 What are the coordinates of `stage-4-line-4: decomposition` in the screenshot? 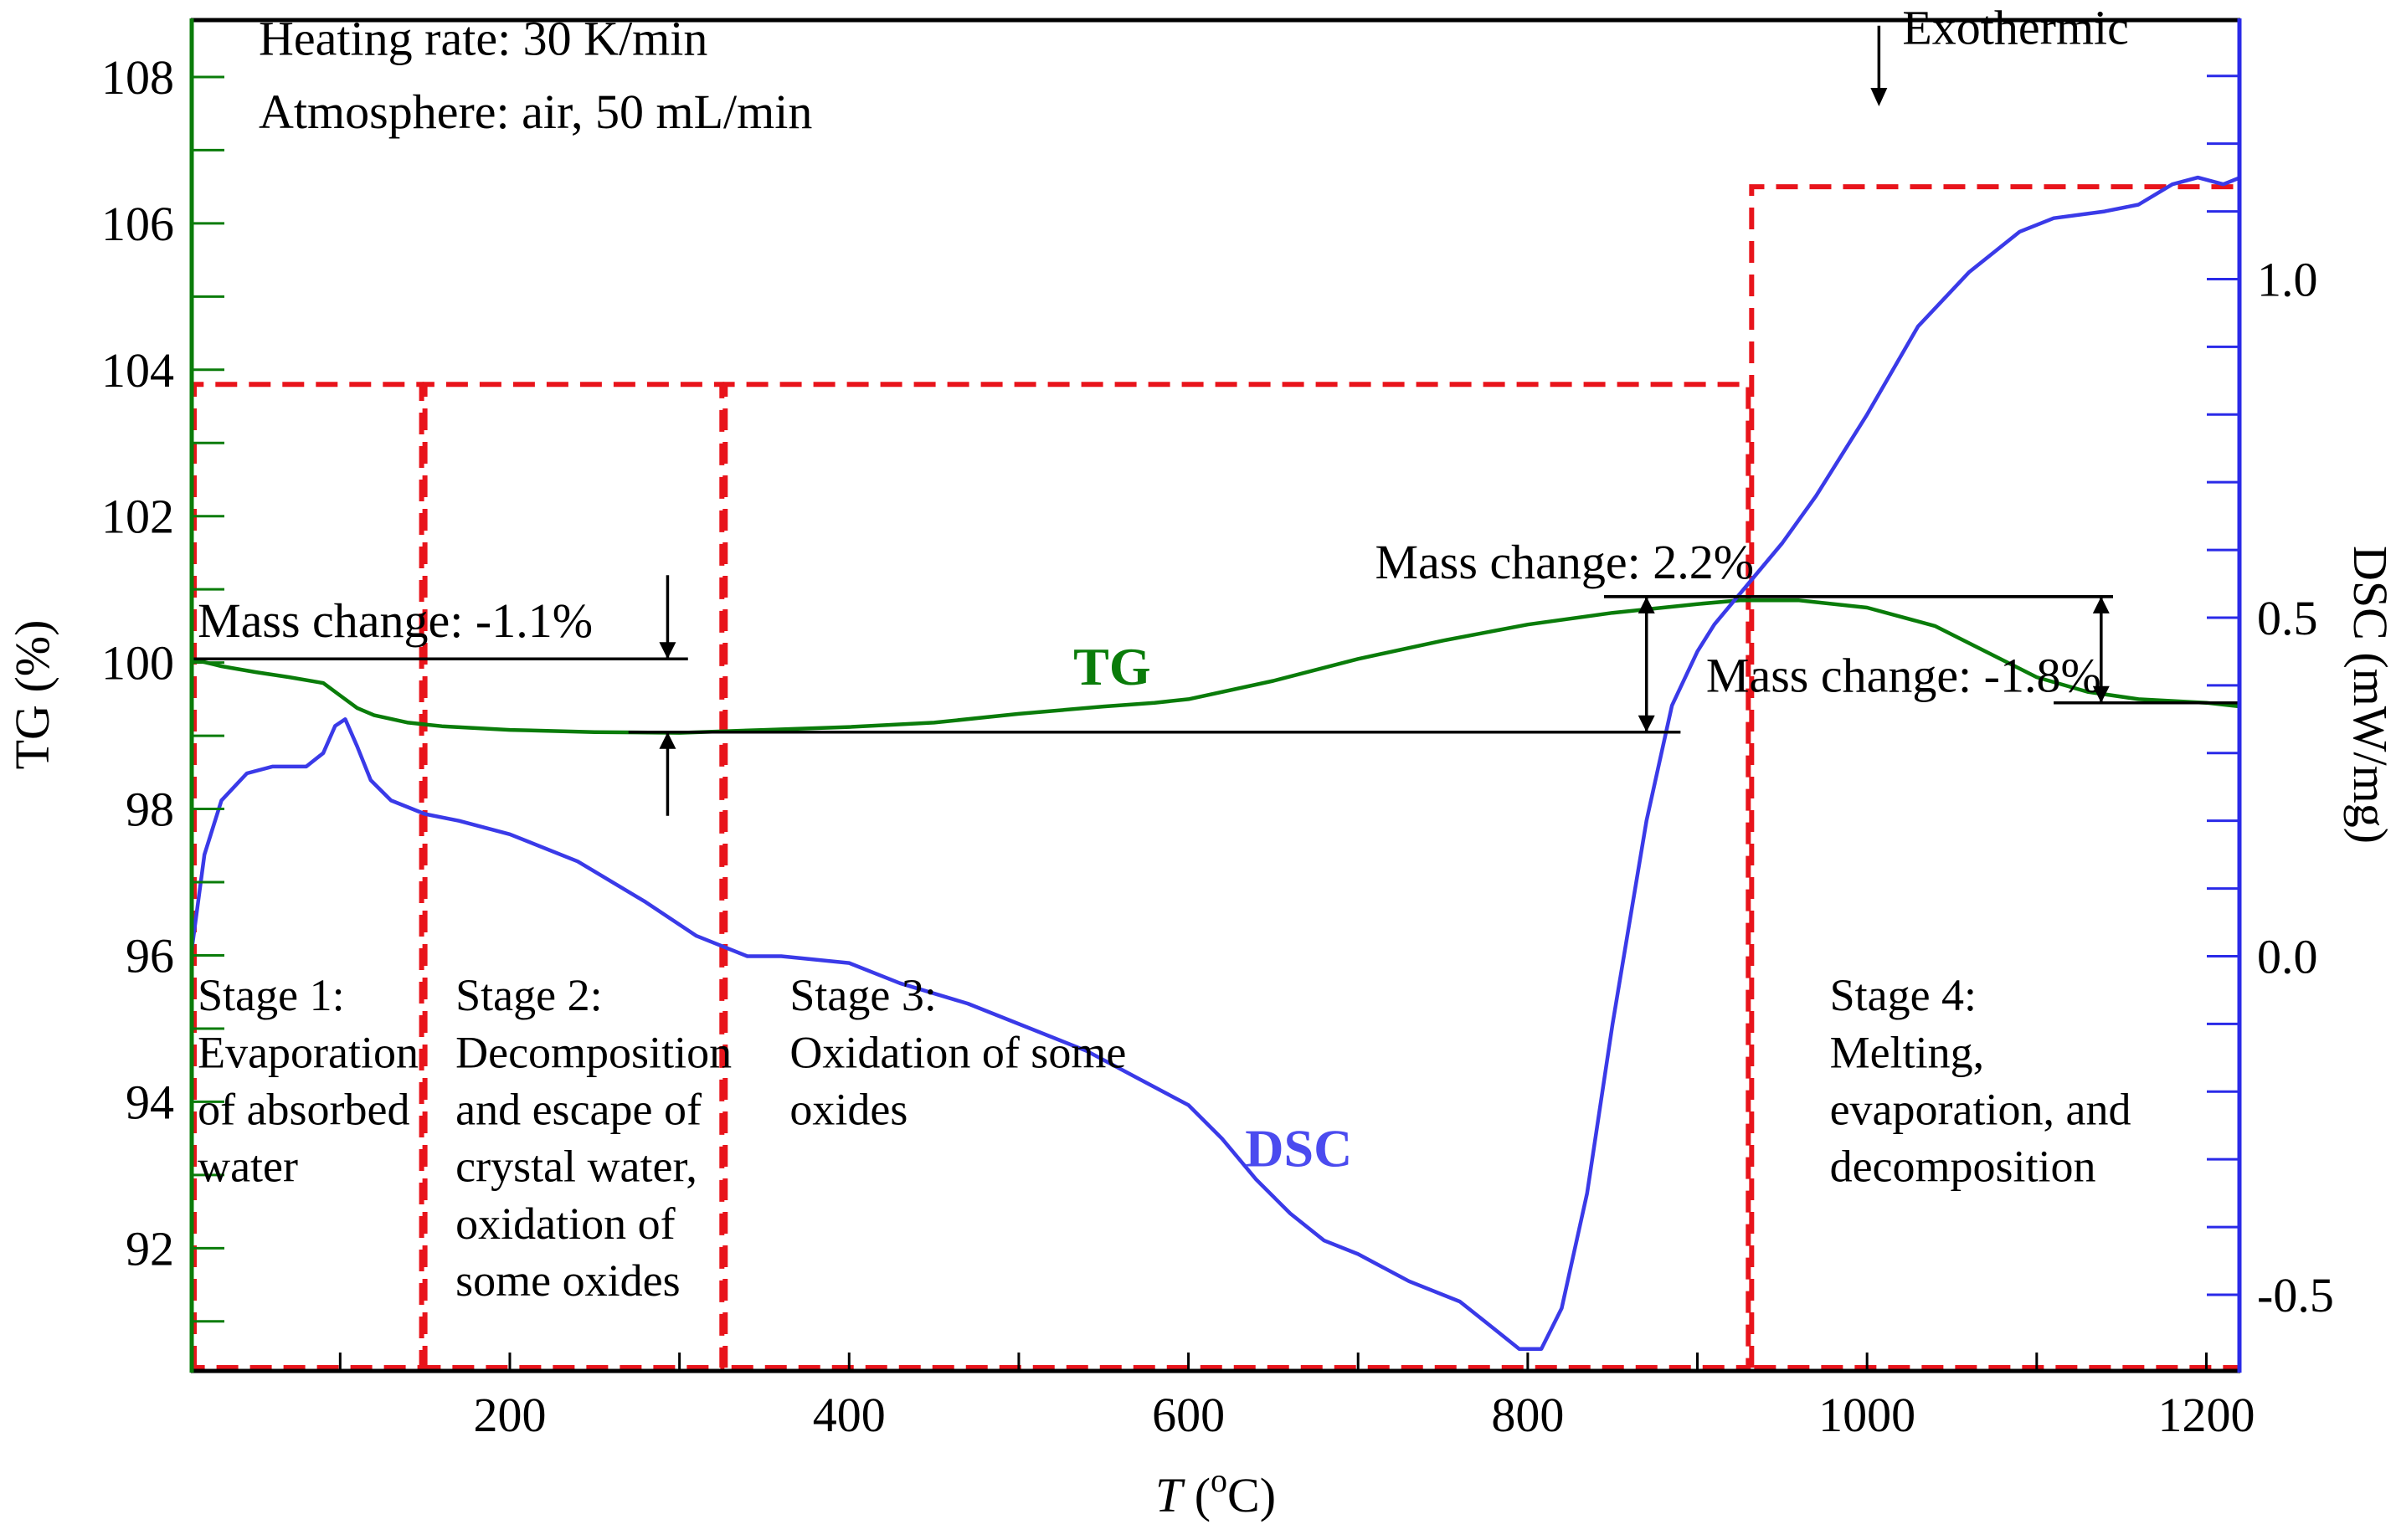 It's located at (1963, 1167).